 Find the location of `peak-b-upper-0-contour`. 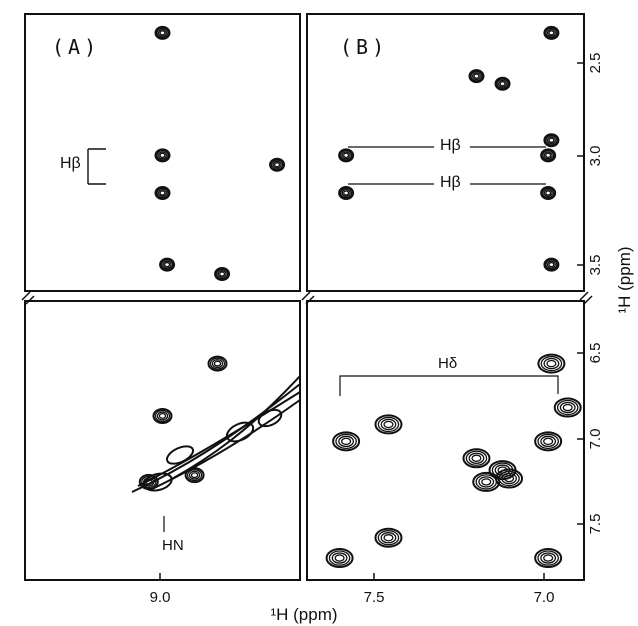

peak-b-upper-0-contour is located at coordinates (476, 76).